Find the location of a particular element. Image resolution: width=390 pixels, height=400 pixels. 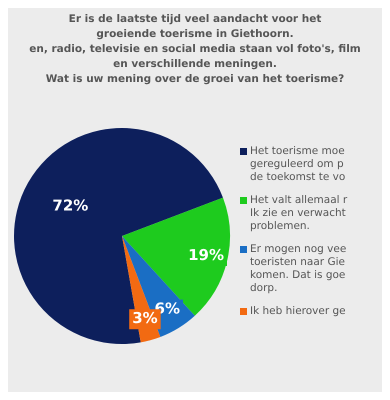

data-label: 3% is located at coordinates (145, 318).